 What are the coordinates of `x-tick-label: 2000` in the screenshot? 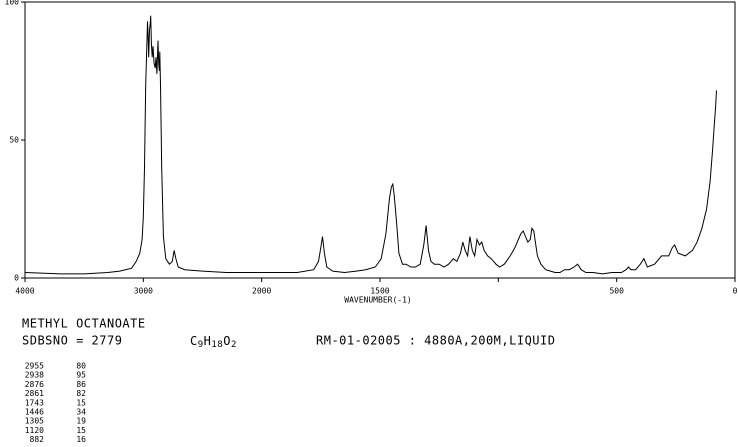 It's located at (261, 291).